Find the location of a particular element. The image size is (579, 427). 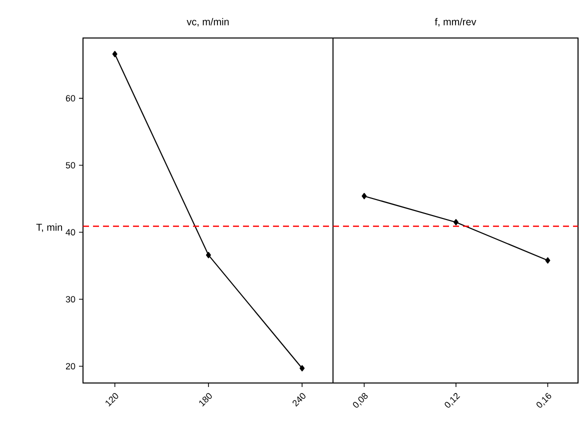

x-tick-label: 0,16 is located at coordinates (544, 400).